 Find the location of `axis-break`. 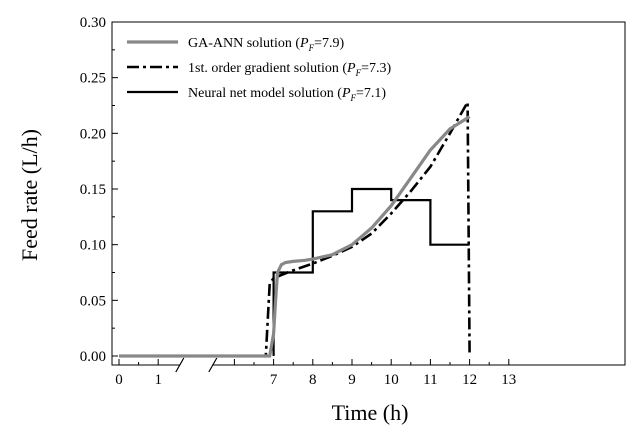

axis-break is located at coordinates (196, 365).